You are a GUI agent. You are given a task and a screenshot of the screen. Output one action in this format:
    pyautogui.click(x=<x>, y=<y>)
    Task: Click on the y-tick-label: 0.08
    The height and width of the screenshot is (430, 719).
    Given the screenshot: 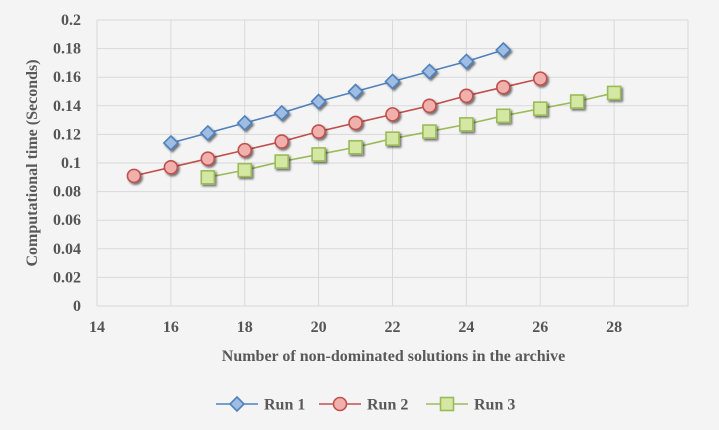 What is the action you would take?
    pyautogui.click(x=67, y=192)
    